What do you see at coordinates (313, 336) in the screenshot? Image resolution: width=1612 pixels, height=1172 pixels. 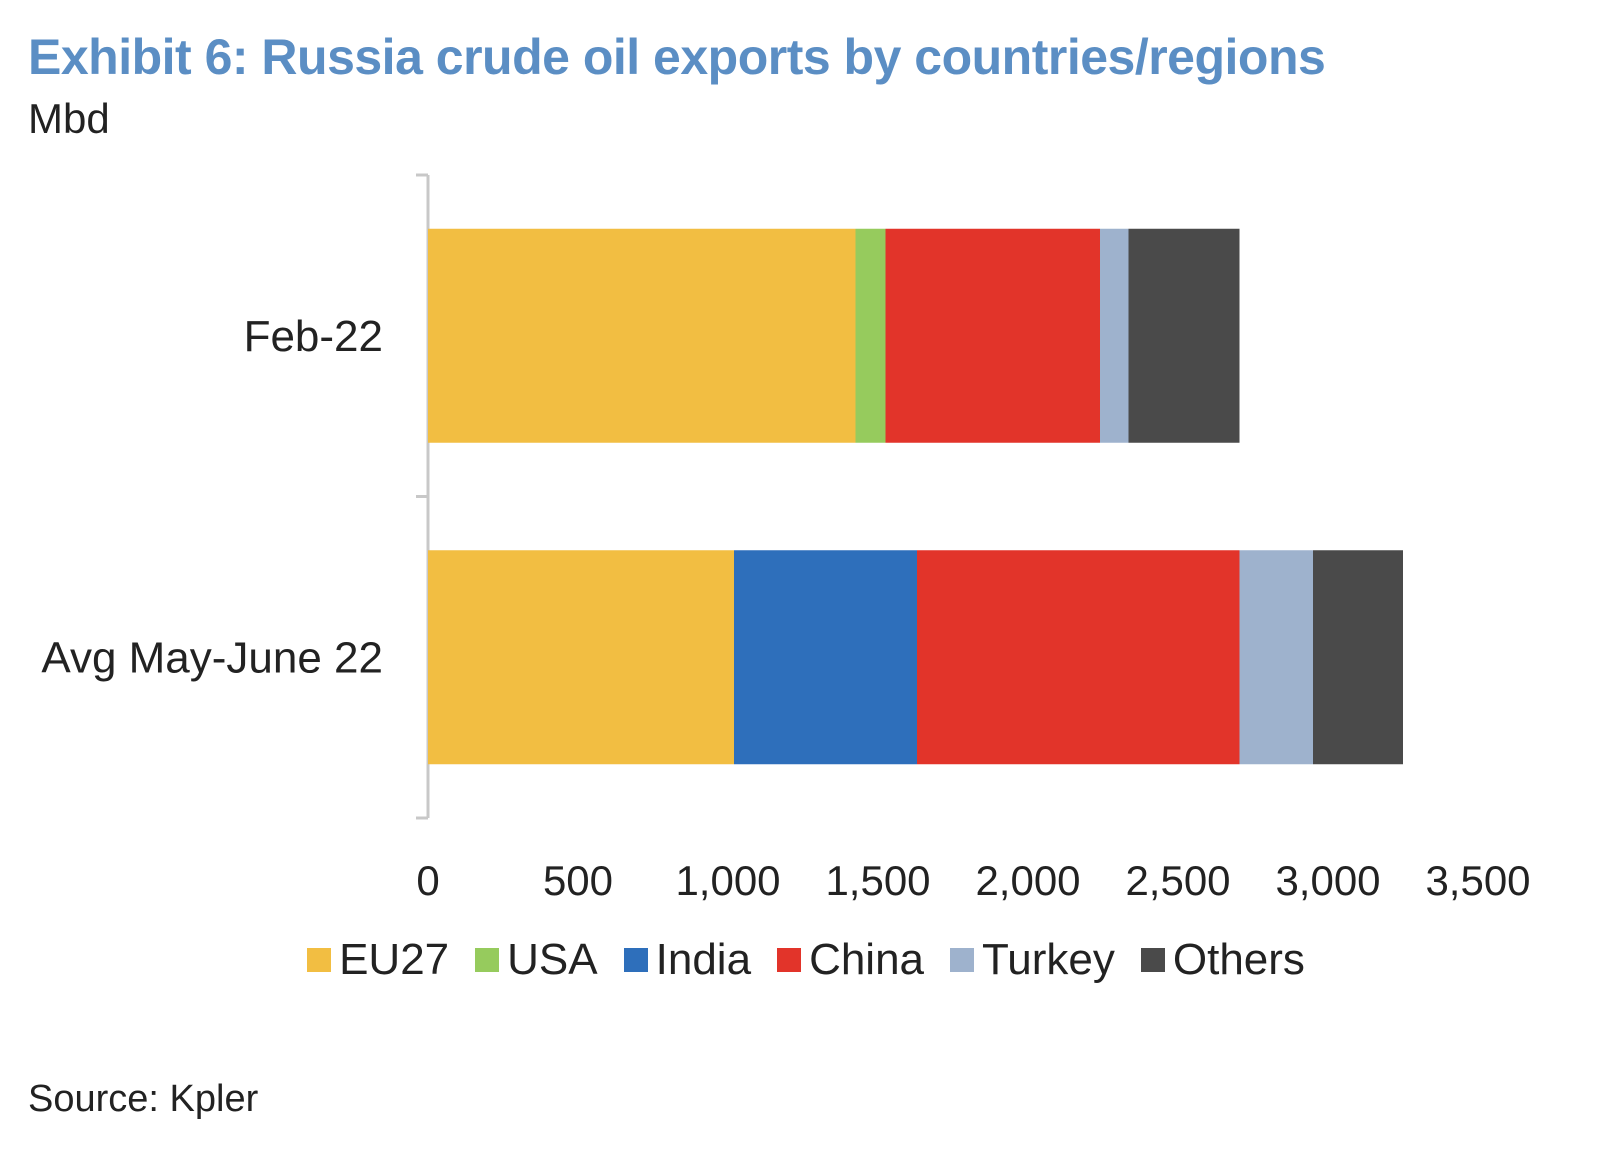 I see `category-label: Feb-22` at bounding box center [313, 336].